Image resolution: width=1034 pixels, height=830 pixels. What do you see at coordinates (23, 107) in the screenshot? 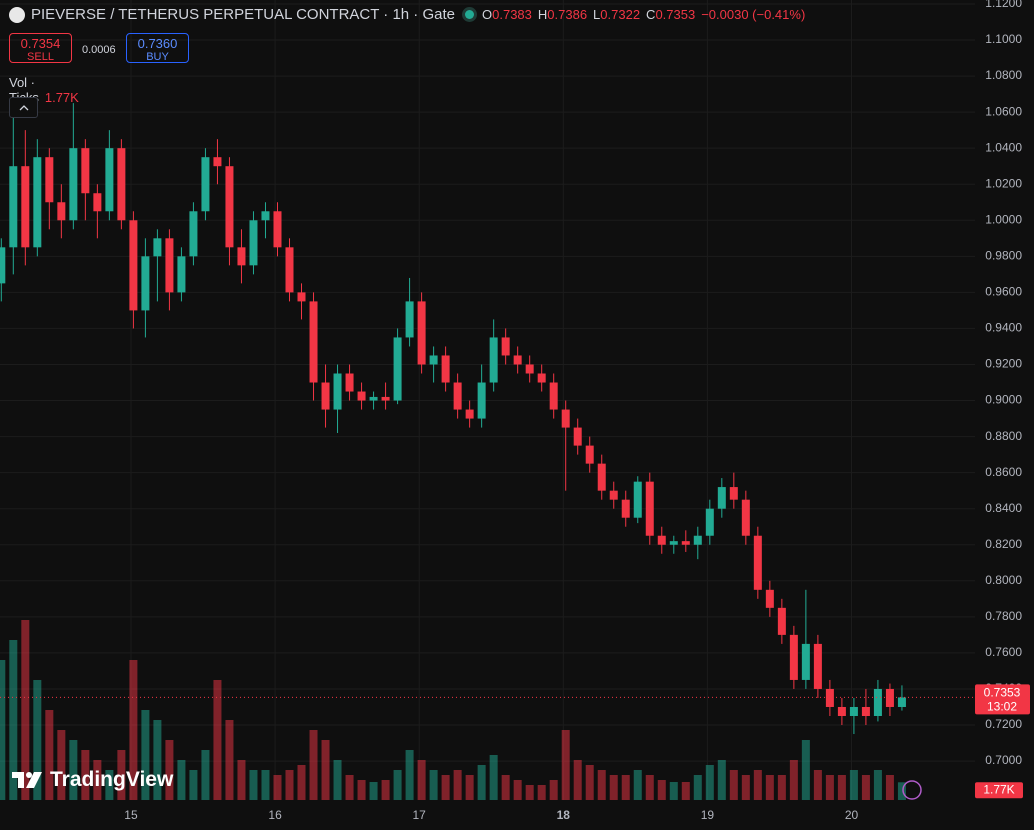
I see `collapse-button` at bounding box center [23, 107].